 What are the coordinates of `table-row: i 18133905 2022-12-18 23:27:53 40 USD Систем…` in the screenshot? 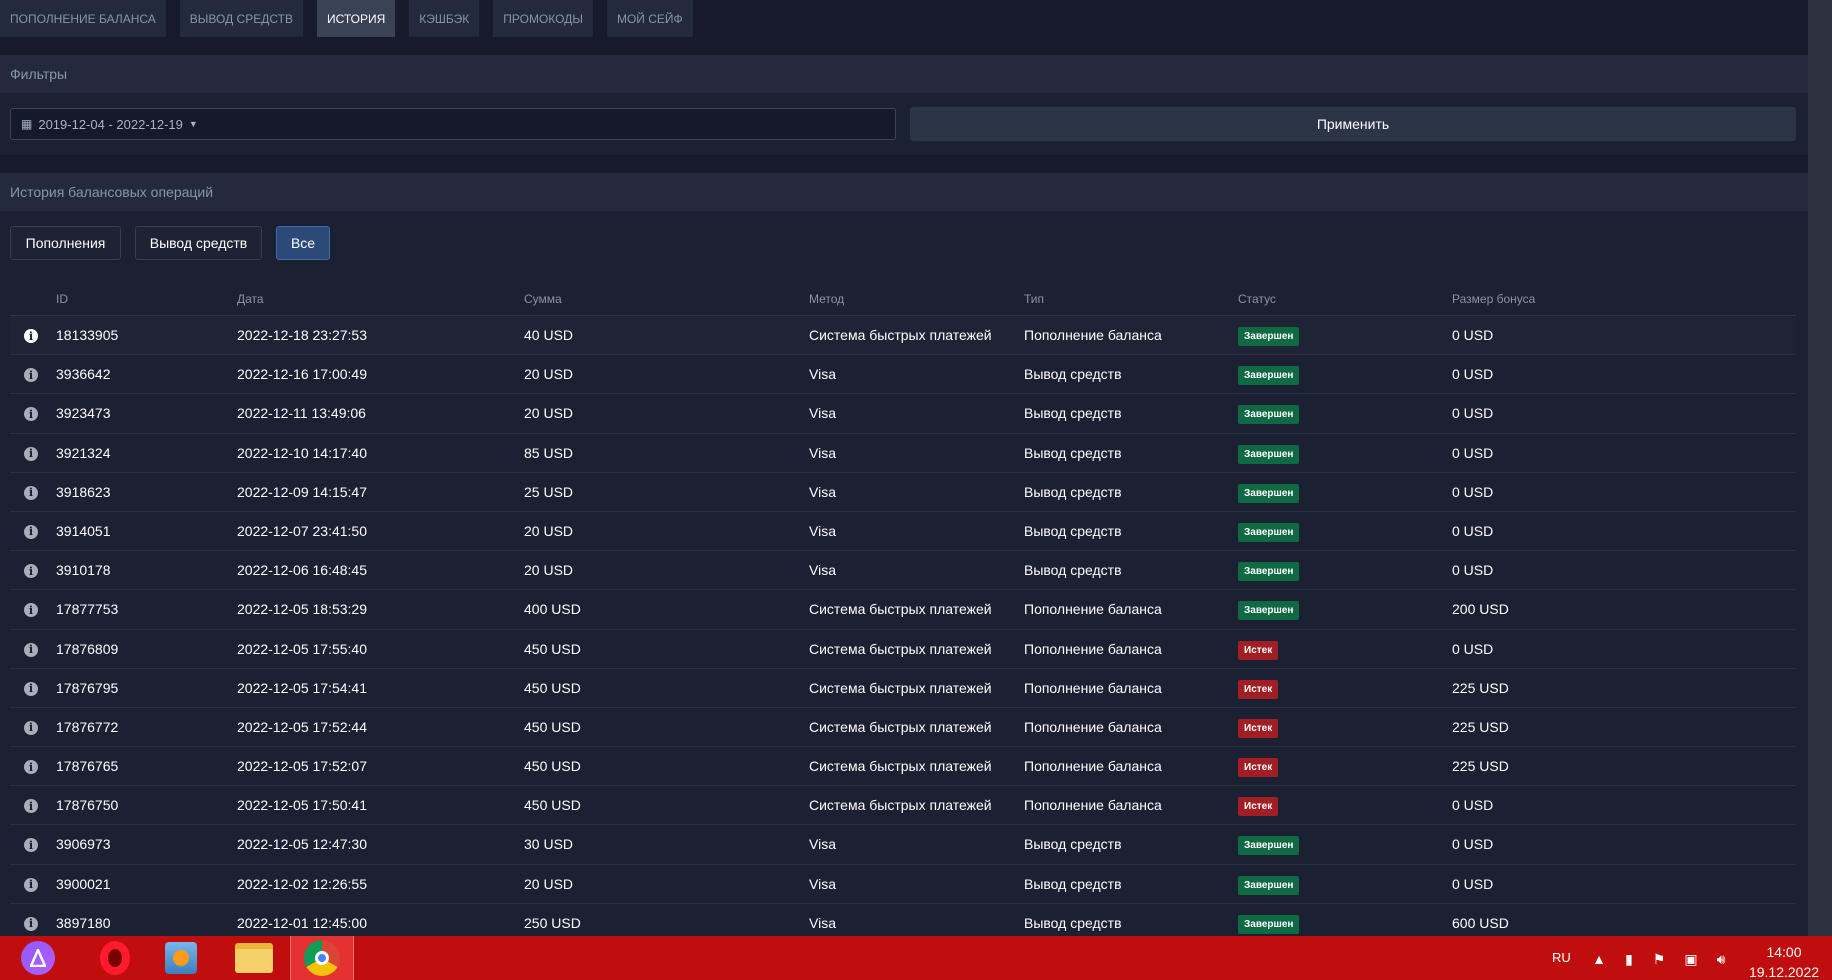 It's located at (903, 336).